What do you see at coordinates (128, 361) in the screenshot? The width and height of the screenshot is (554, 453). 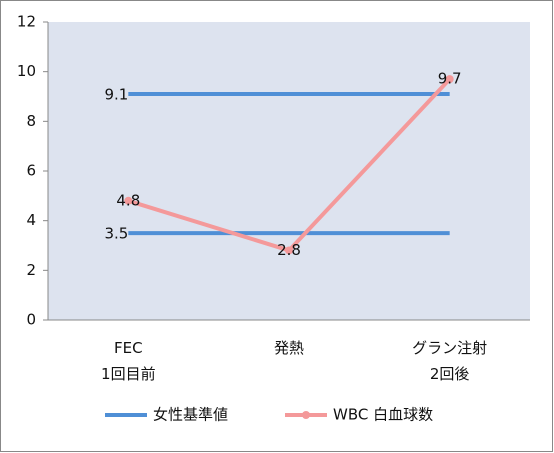 I see `x-tick-label: FEC 1回目前` at bounding box center [128, 361].